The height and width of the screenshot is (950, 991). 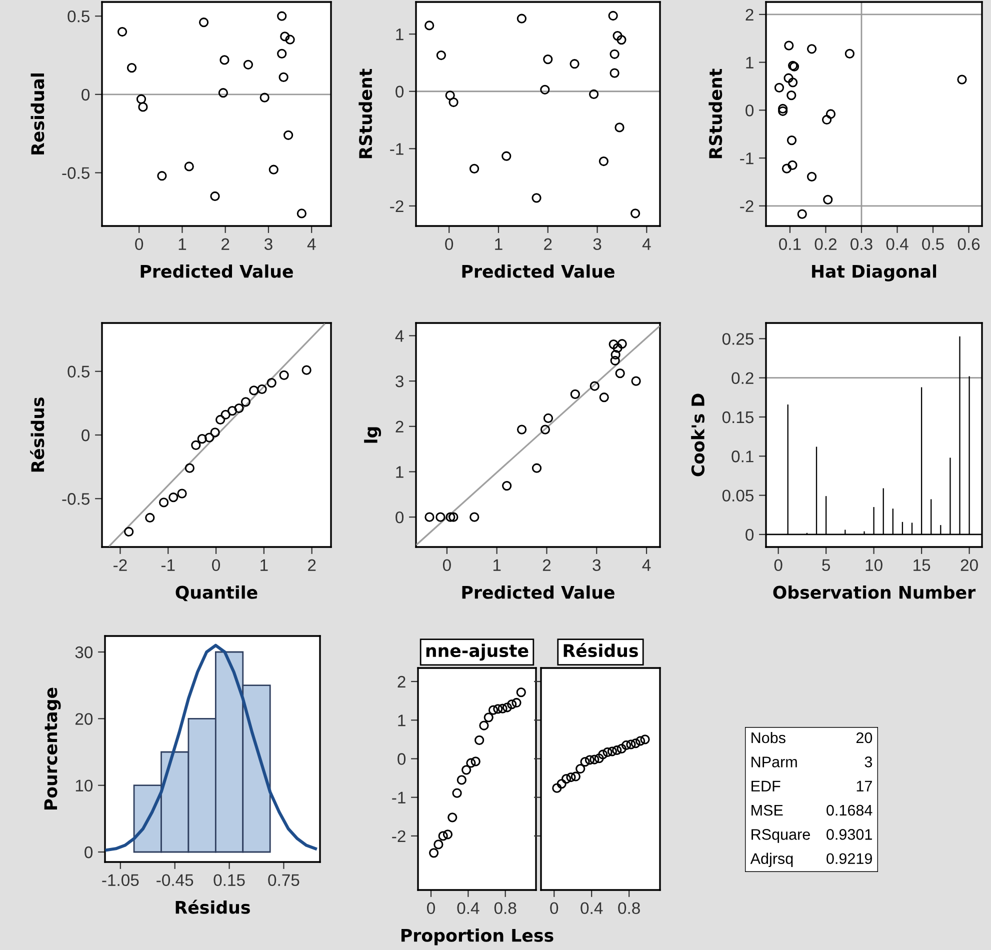 What do you see at coordinates (738, 339) in the screenshot?
I see `y-tick-label: 0.25` at bounding box center [738, 339].